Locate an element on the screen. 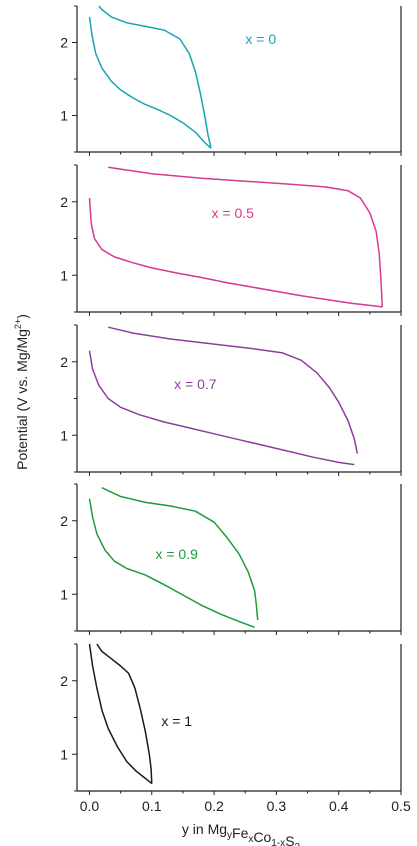 This screenshot has height=846, width=417. x-axis-label-subscript: y is located at coordinates (229, 835).